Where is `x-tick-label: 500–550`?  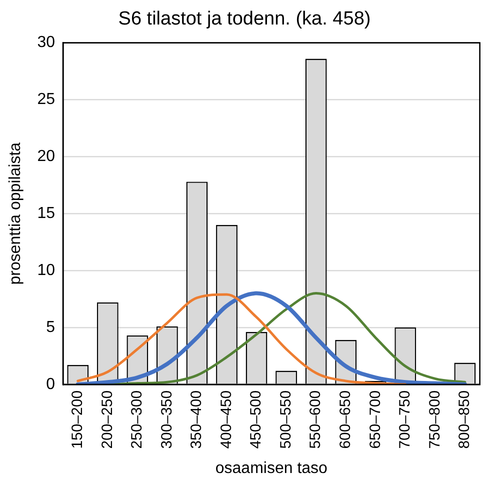
x-tick-label: 500–550 is located at coordinates (285, 419).